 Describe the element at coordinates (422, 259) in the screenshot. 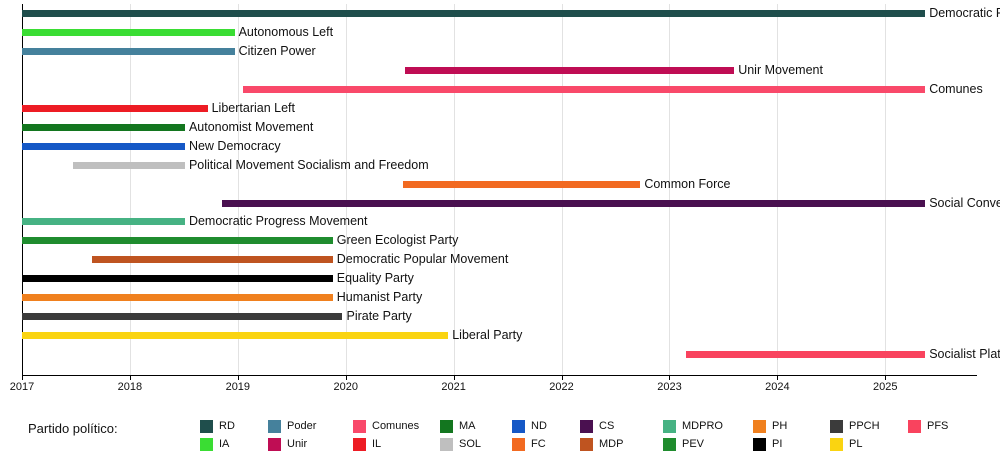

I see `timeline-bar-label: Democratic Popular Movement` at that location.